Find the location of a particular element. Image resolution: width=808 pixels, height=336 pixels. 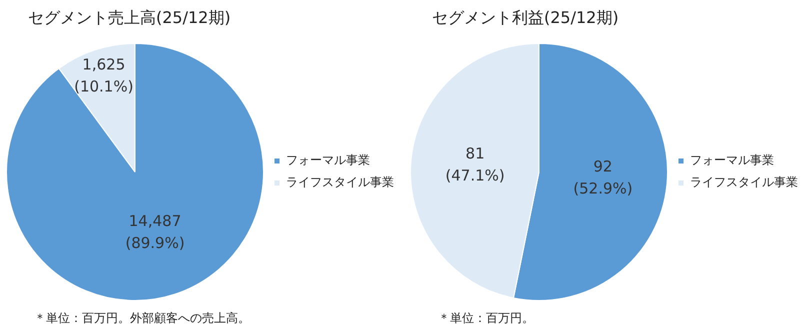

text: ＊単位：百万円。 is located at coordinates (486, 318).